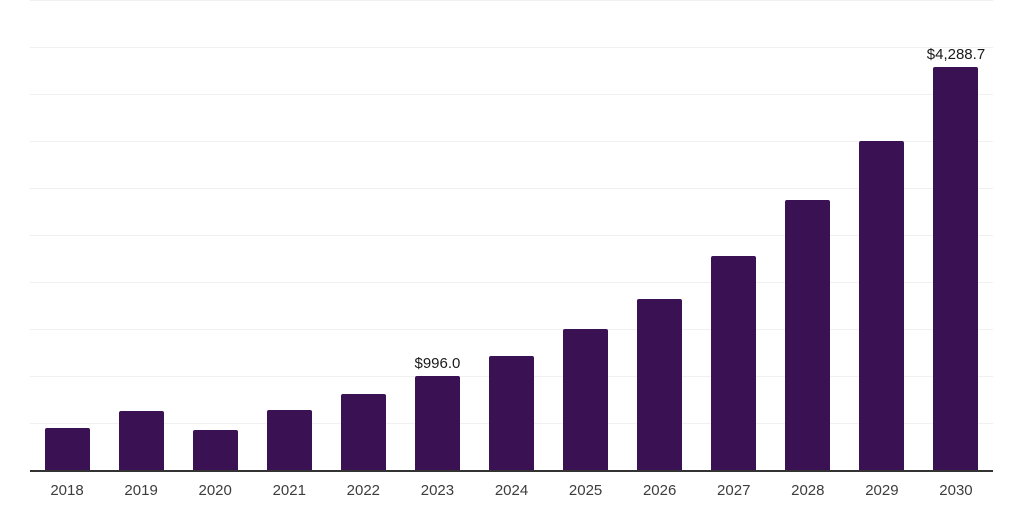 Image resolution: width=1024 pixels, height=512 pixels. What do you see at coordinates (734, 363) in the screenshot?
I see `bar-2027` at bounding box center [734, 363].